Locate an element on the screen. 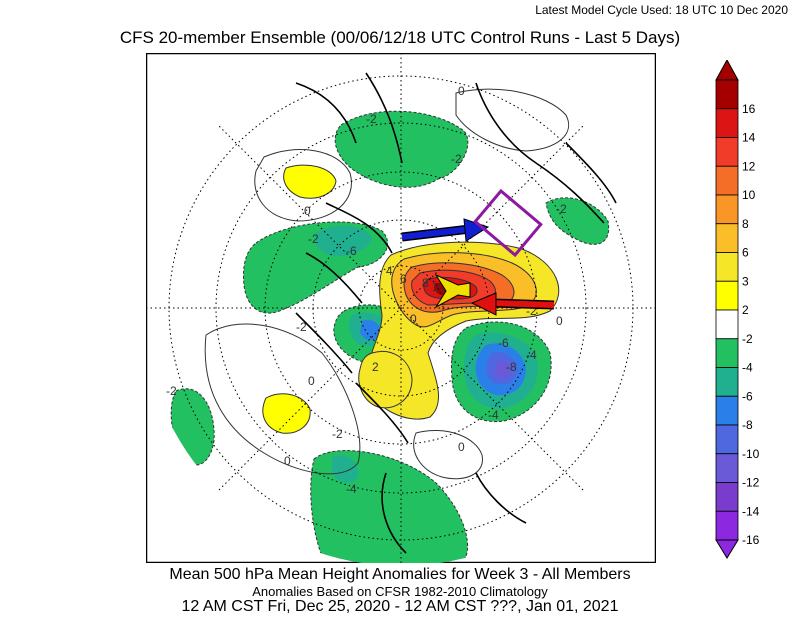 This screenshot has height=618, width=800. colorbar-level-label: 16 is located at coordinates (749, 109).